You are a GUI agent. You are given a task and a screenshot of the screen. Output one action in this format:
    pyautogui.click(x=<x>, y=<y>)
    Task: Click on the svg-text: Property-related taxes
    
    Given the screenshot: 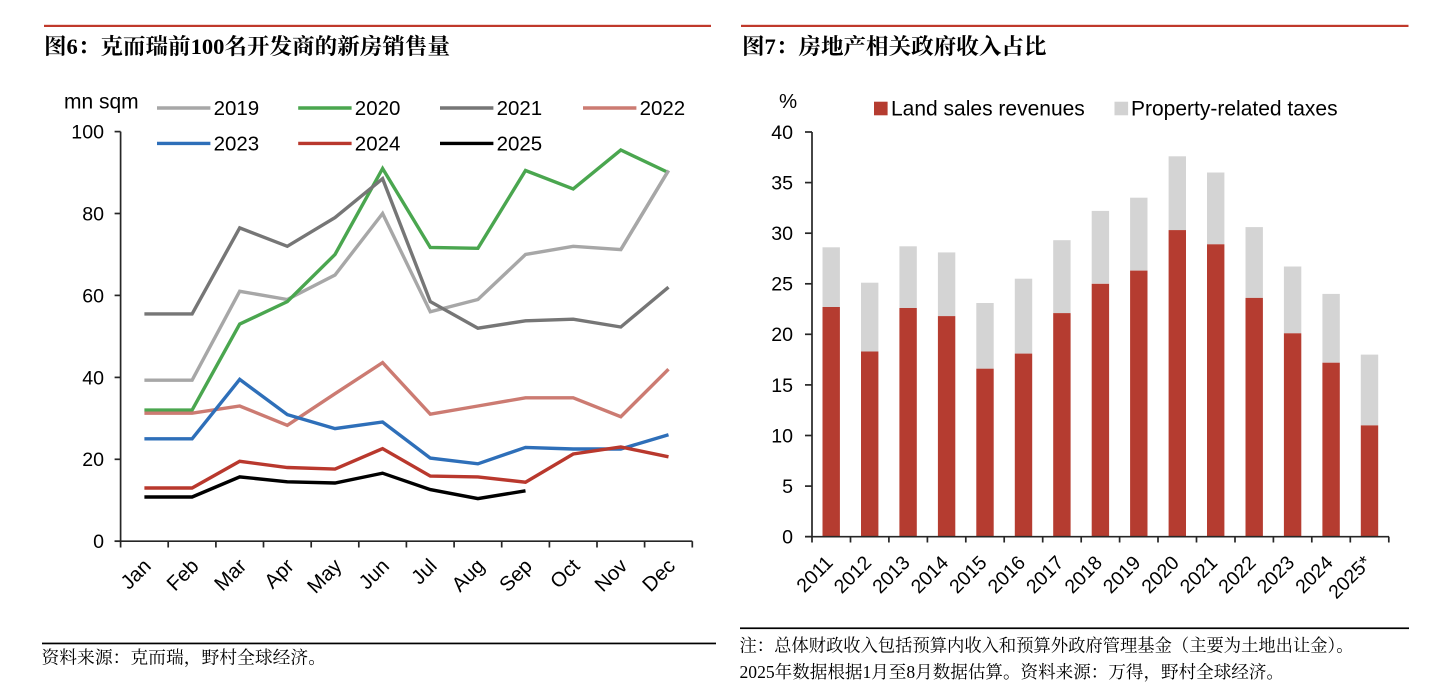 What is the action you would take?
    pyautogui.click(x=1234, y=108)
    